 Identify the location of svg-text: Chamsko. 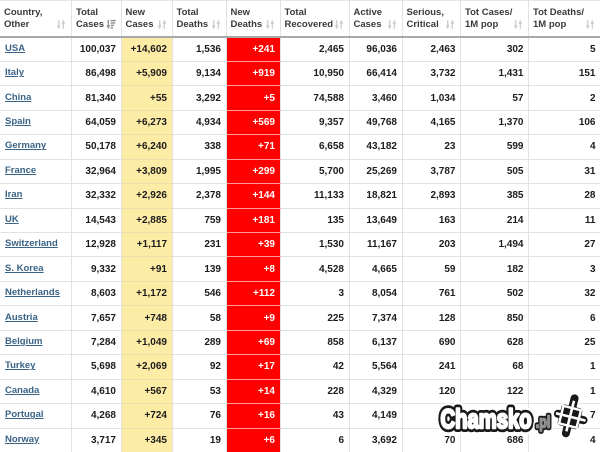
(486, 419).